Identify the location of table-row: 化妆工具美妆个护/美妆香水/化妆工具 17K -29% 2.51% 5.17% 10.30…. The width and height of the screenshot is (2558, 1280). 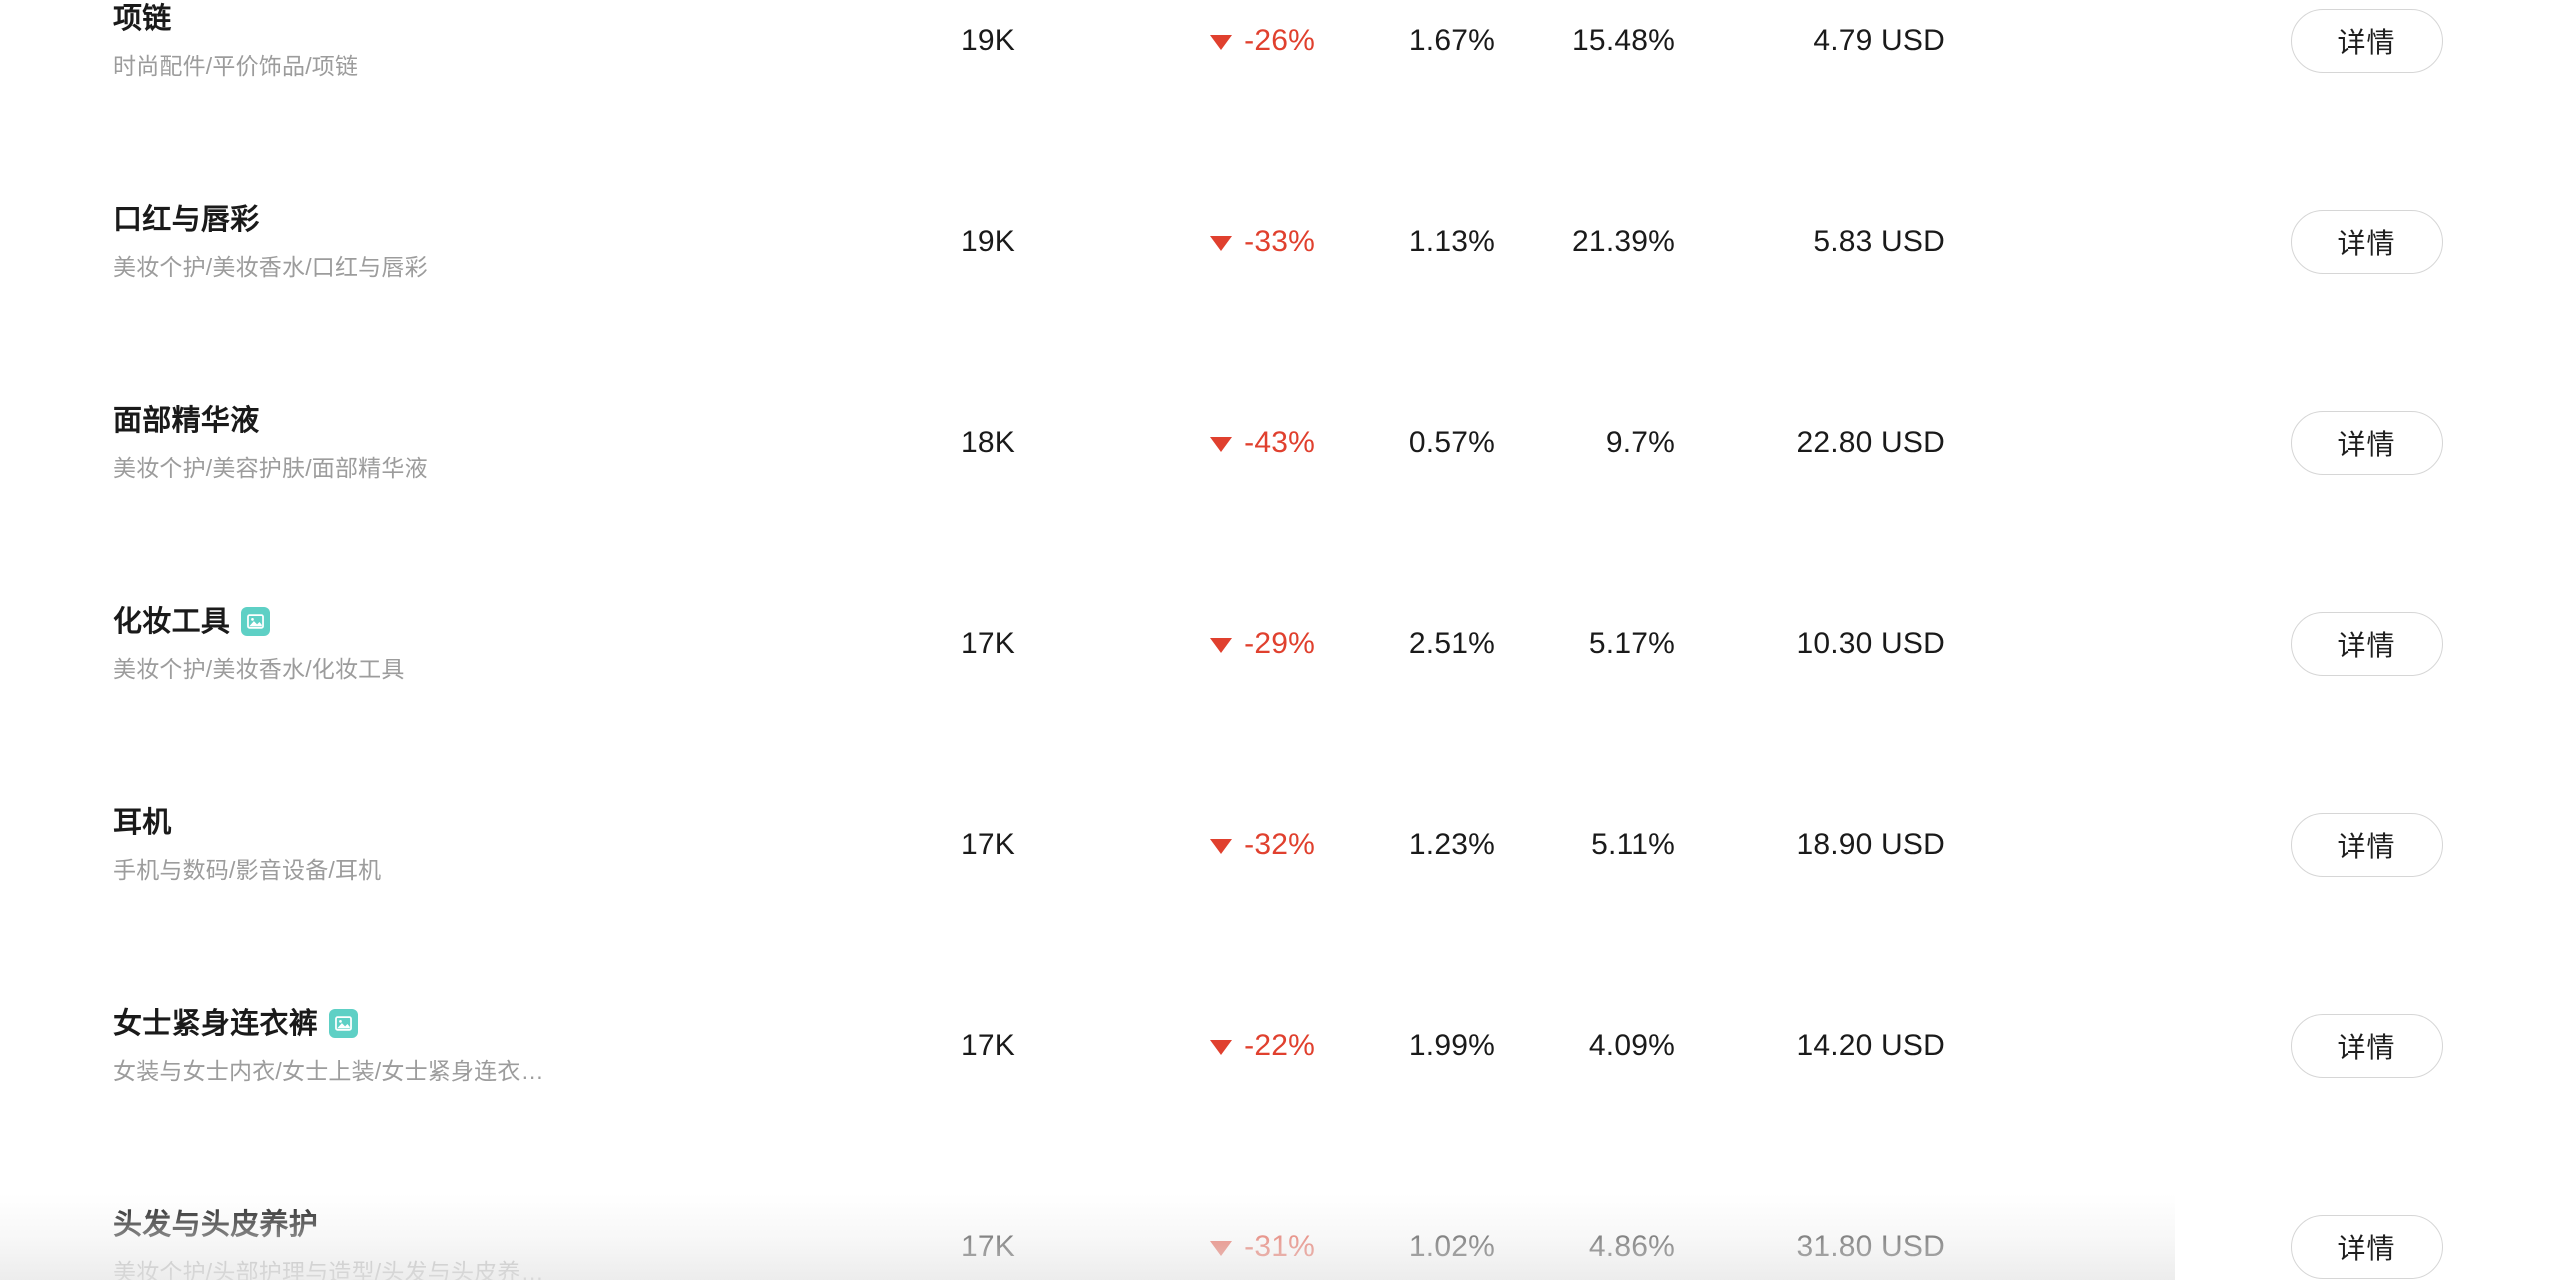
(1087, 643).